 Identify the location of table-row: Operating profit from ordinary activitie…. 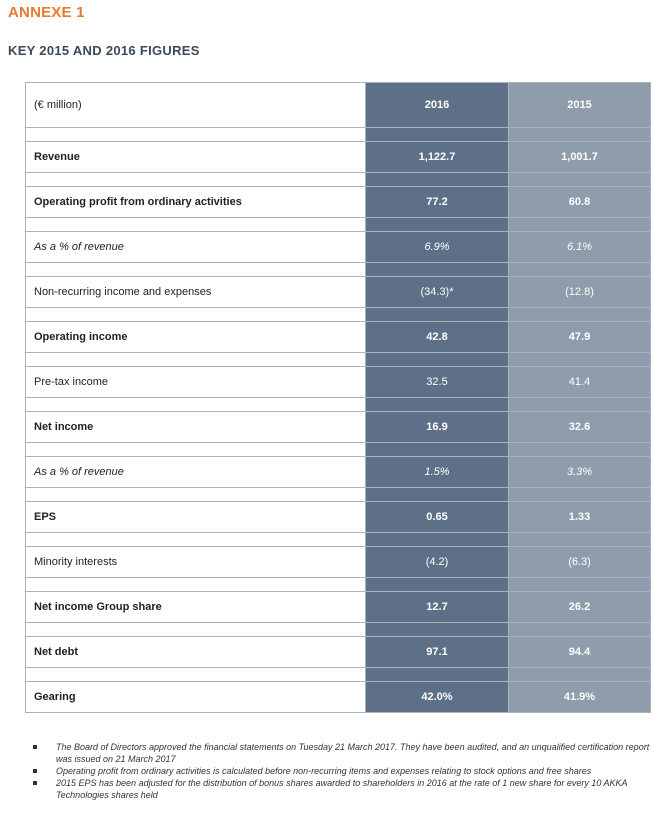
(338, 202).